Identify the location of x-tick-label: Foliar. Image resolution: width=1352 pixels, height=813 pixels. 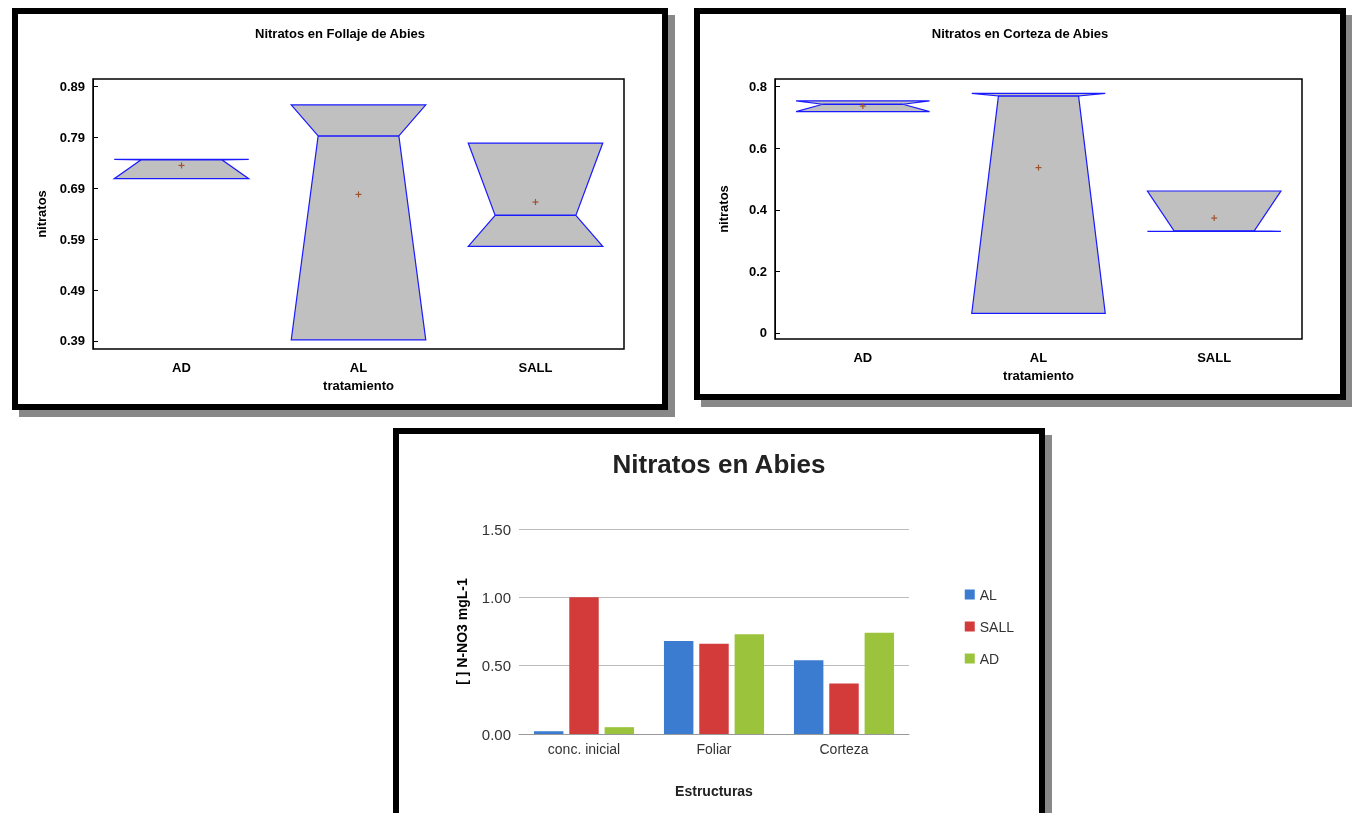
(714, 749).